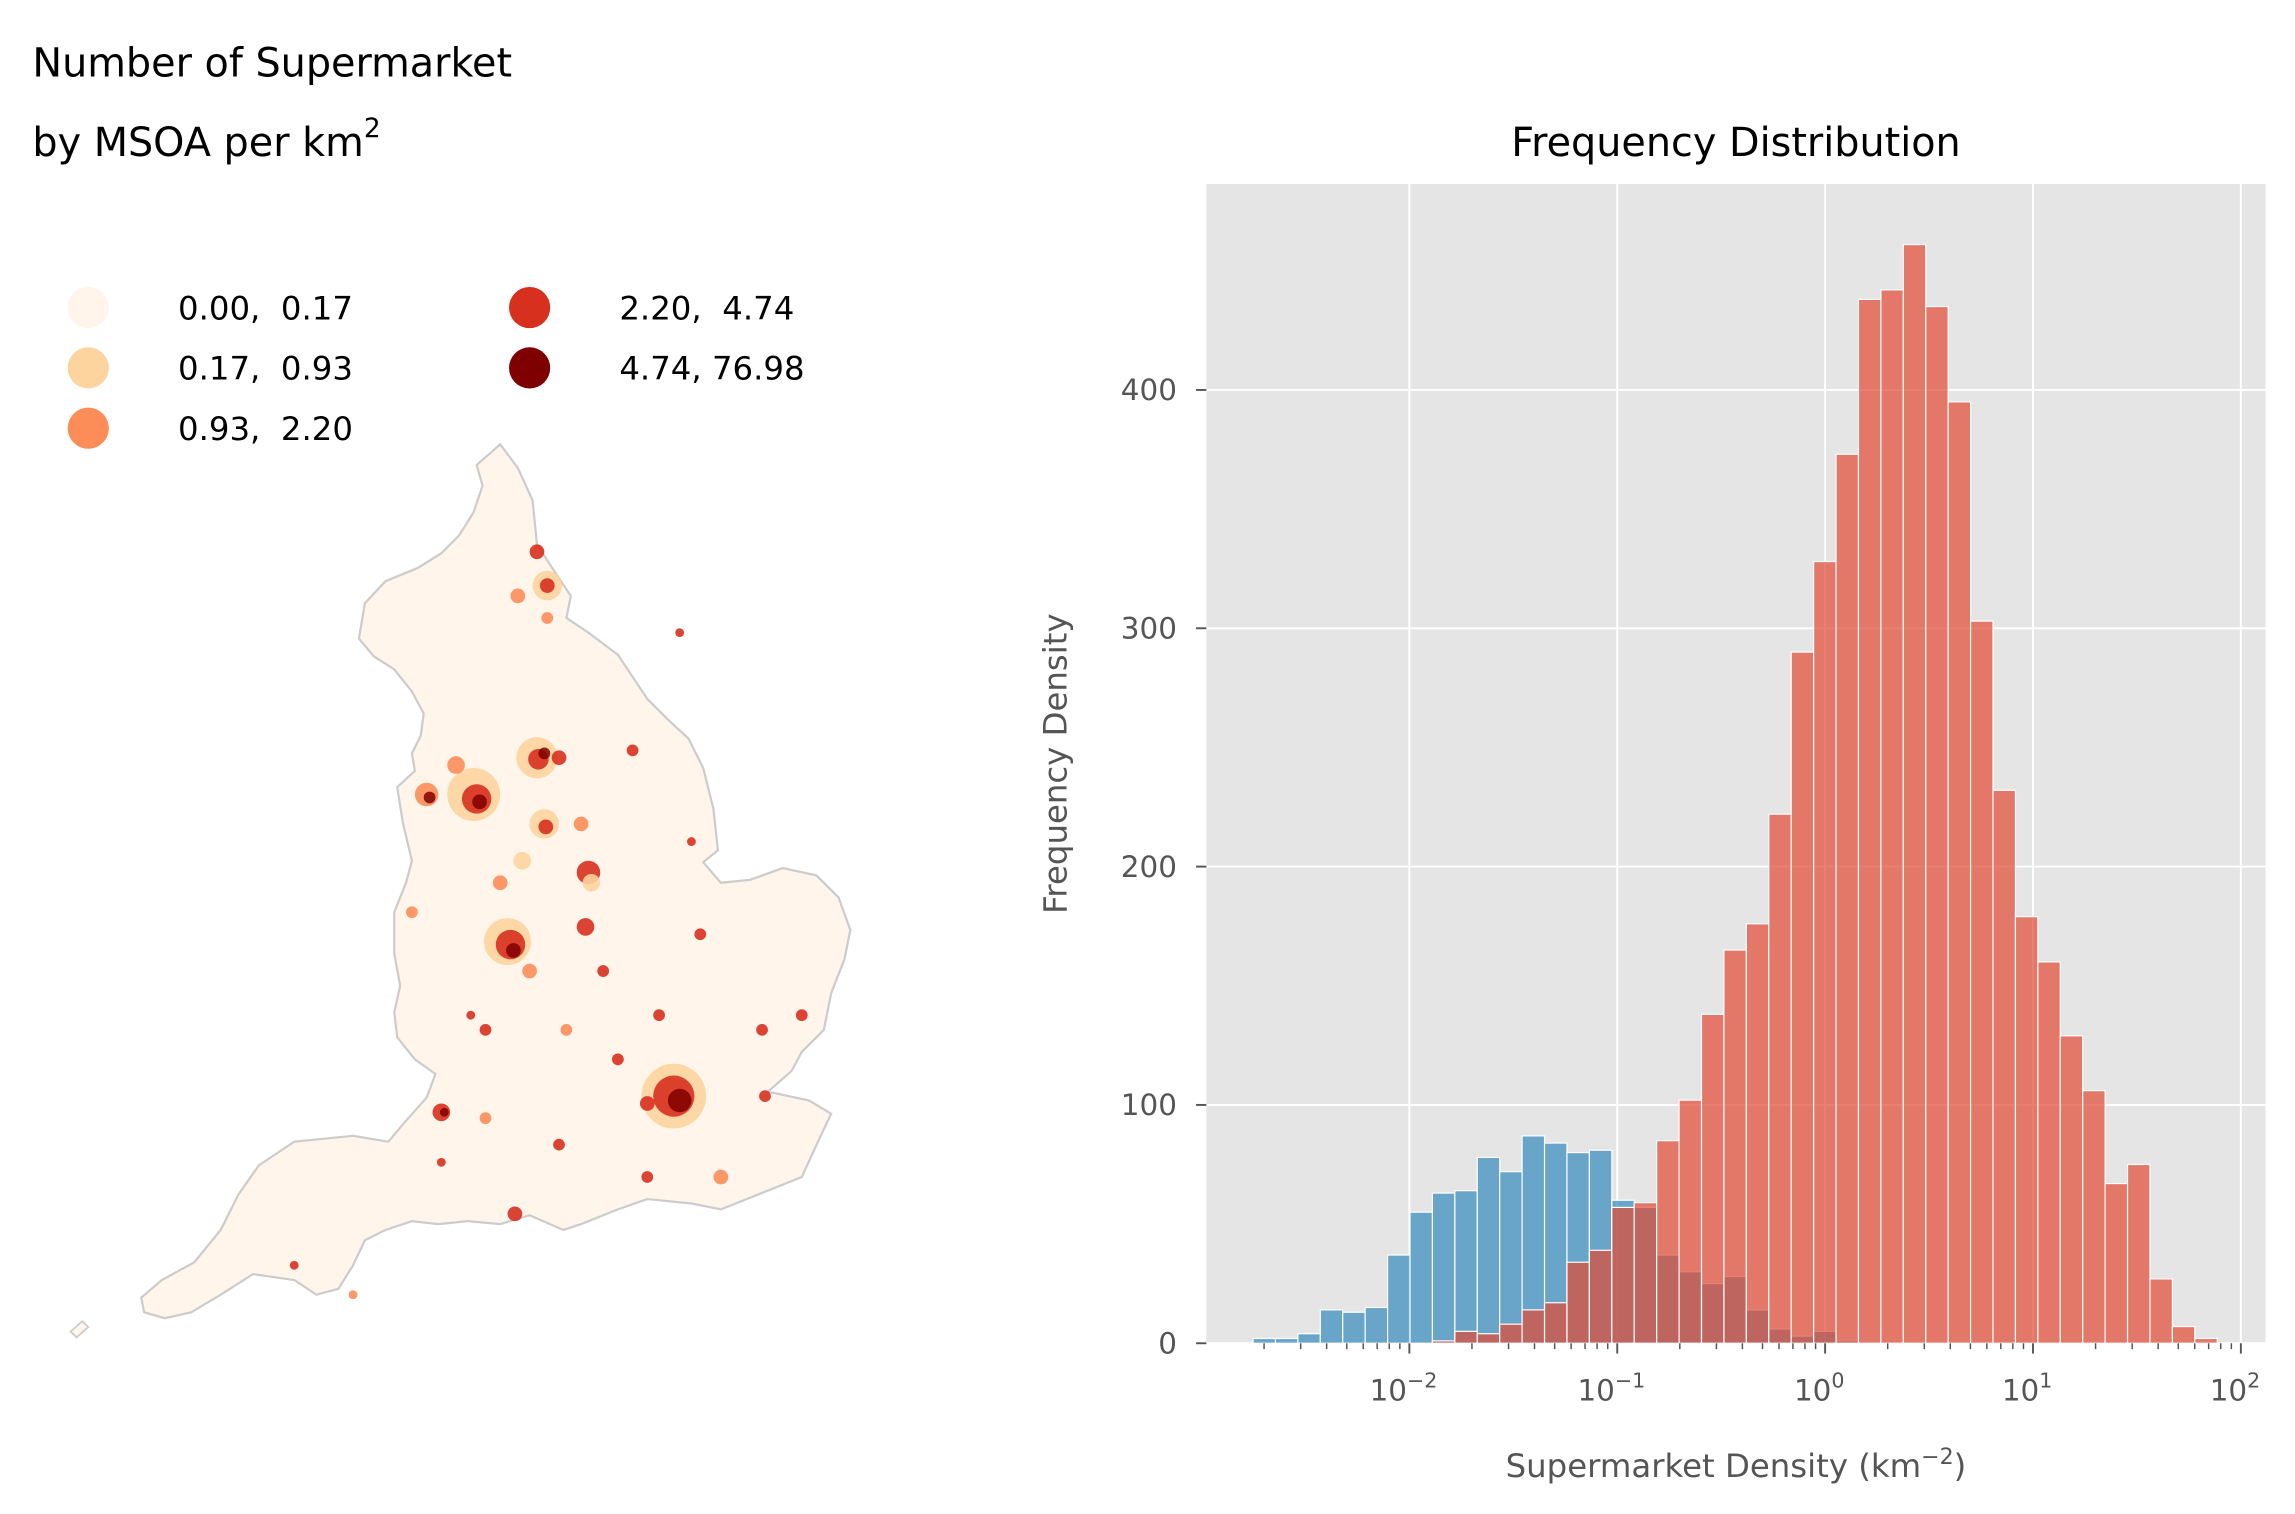  I want to click on x-tick-label-exp: 1, so click(2045, 1380).